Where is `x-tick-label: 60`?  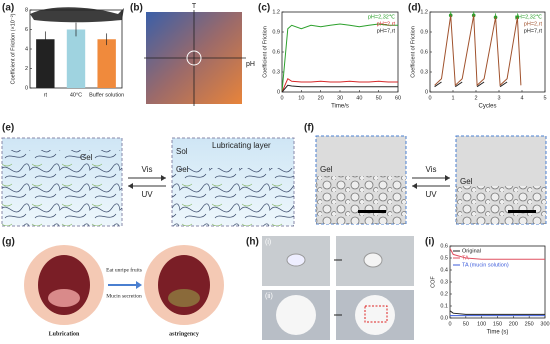 x-tick-label: 60 is located at coordinates (398, 98).